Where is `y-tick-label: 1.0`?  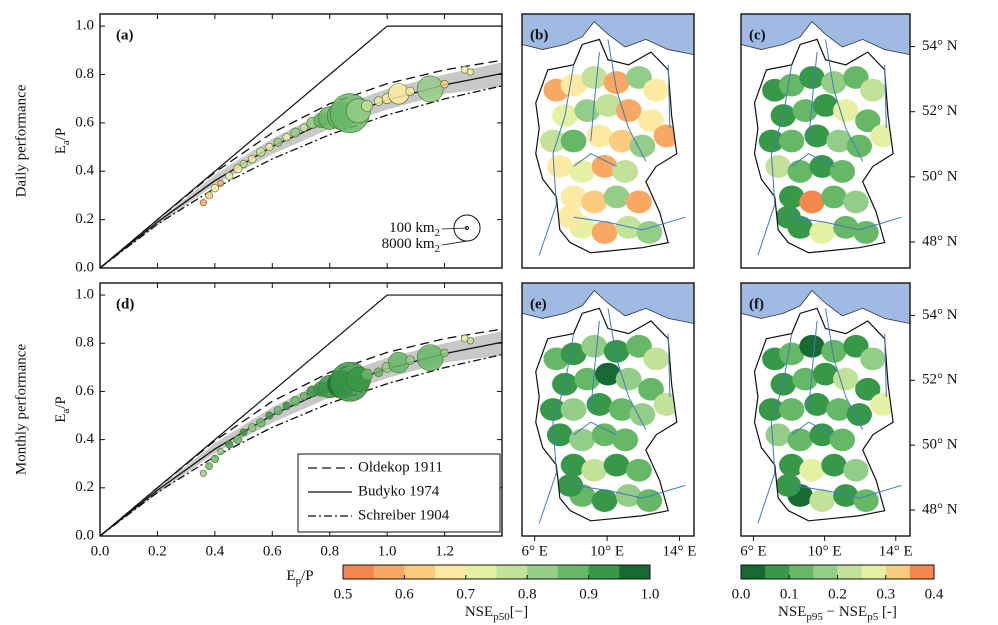 y-tick-label: 1.0 is located at coordinates (84, 26).